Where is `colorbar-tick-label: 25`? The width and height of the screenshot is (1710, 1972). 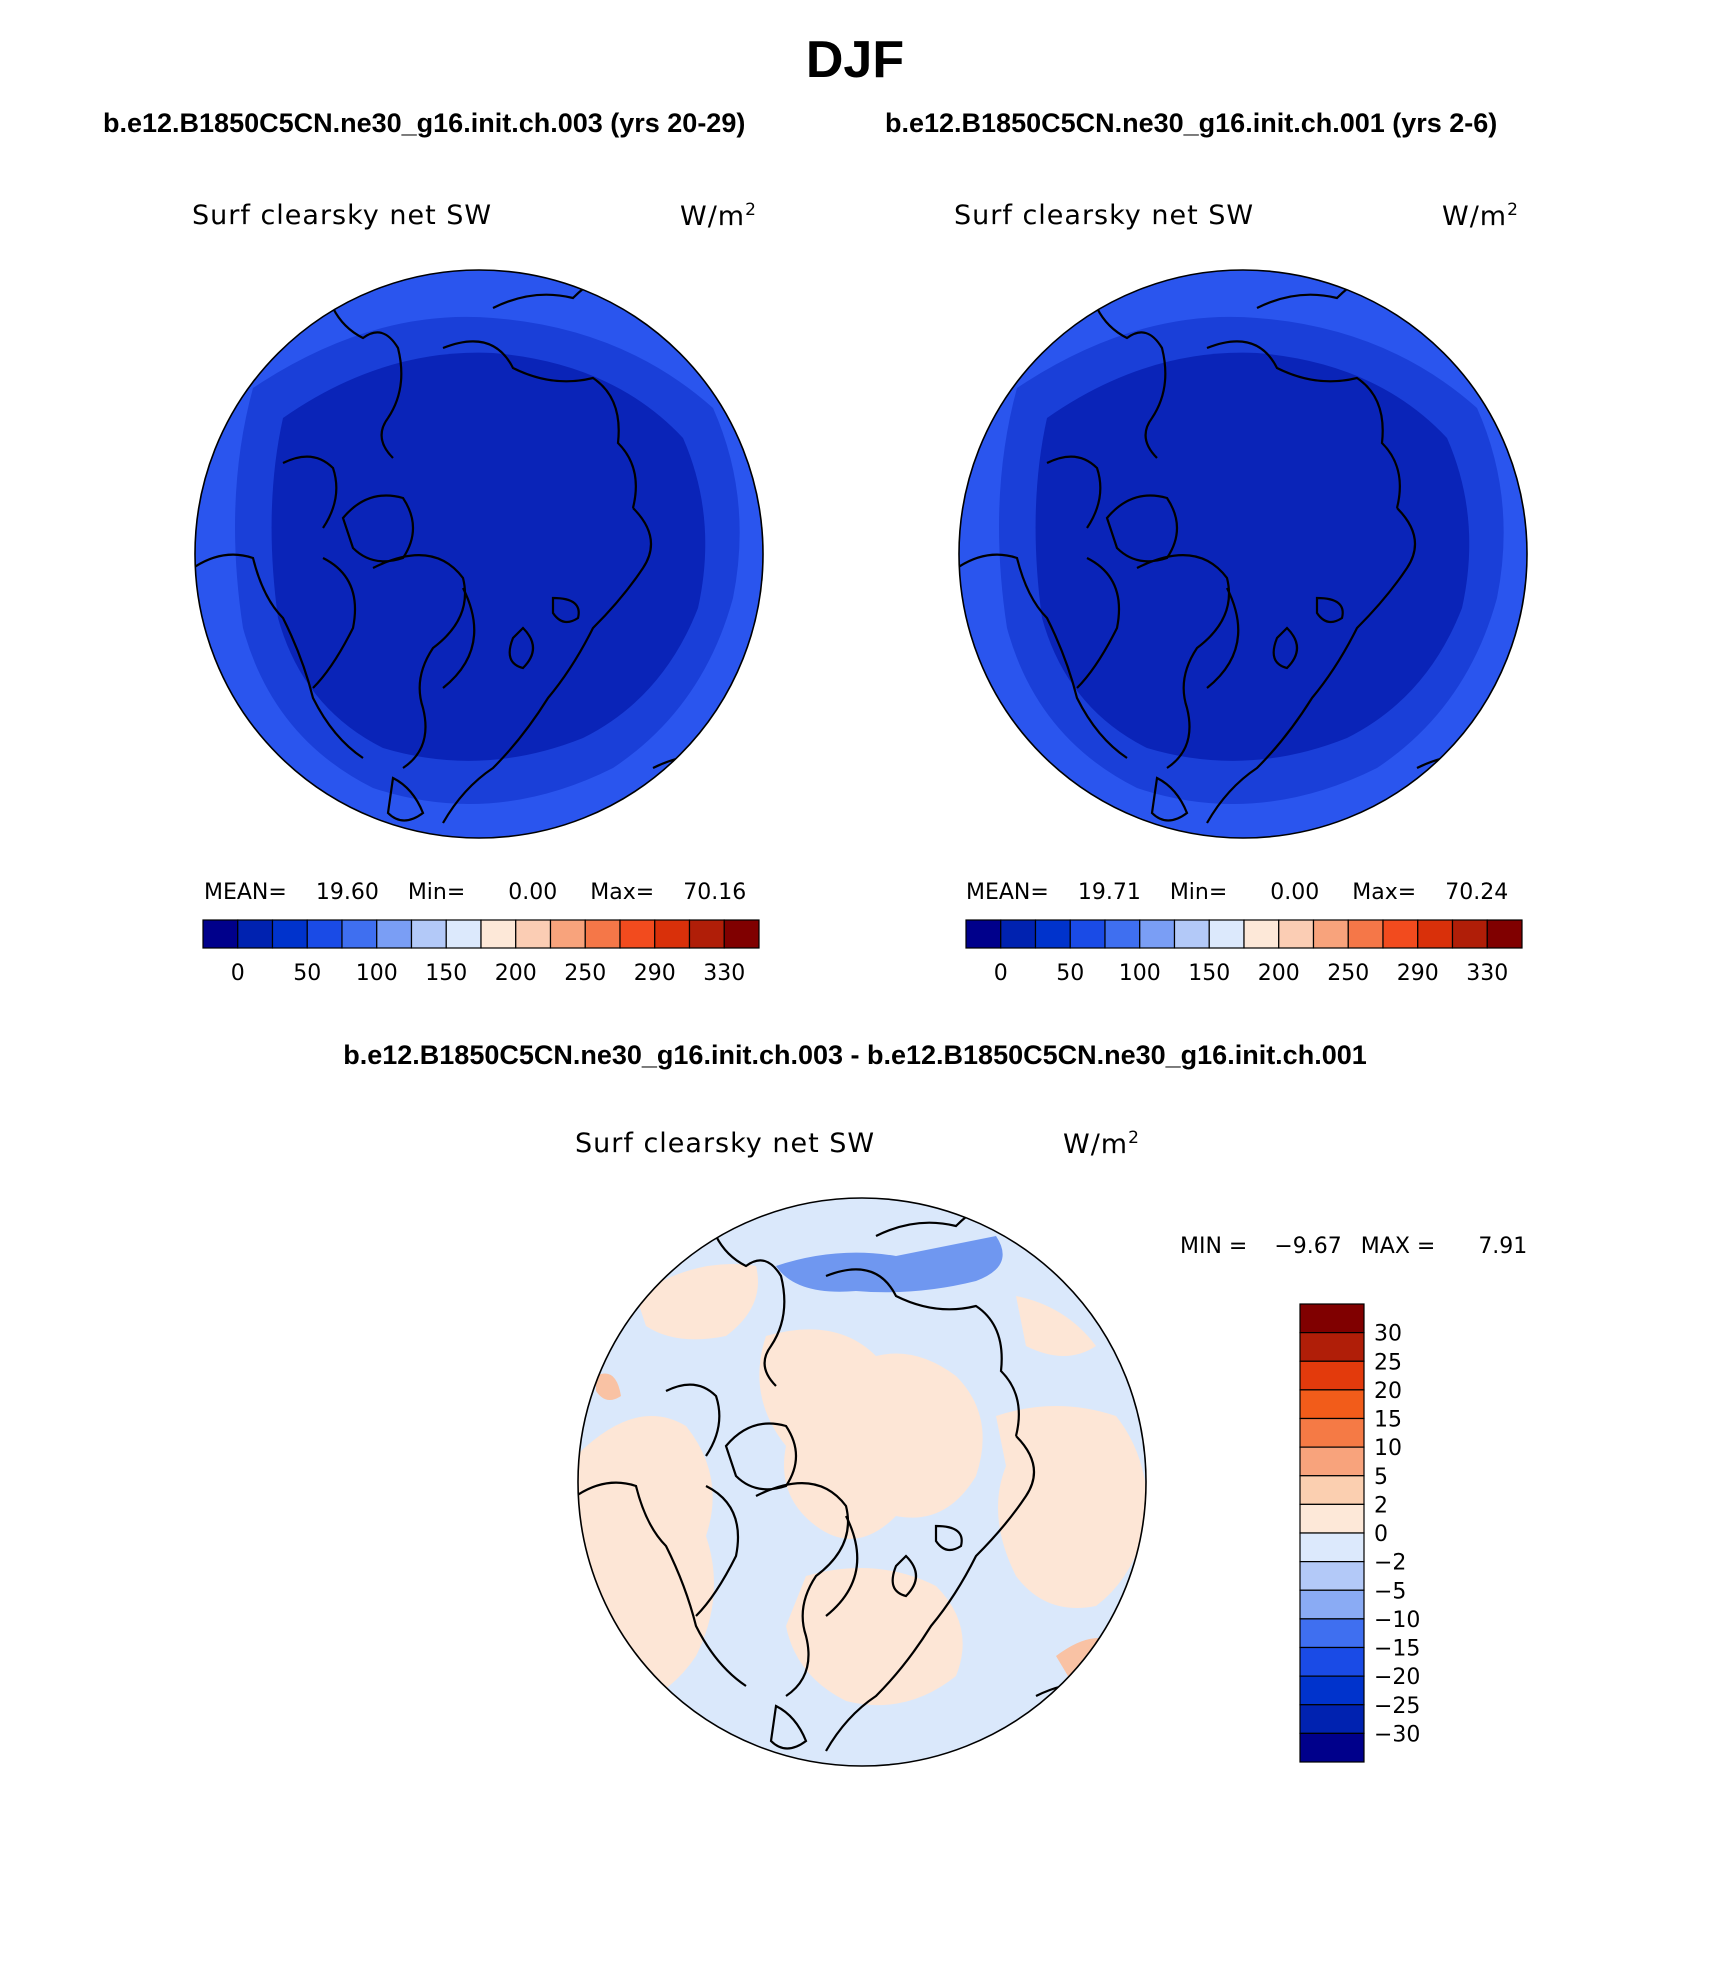 colorbar-tick-label: 25 is located at coordinates (1388, 1362).